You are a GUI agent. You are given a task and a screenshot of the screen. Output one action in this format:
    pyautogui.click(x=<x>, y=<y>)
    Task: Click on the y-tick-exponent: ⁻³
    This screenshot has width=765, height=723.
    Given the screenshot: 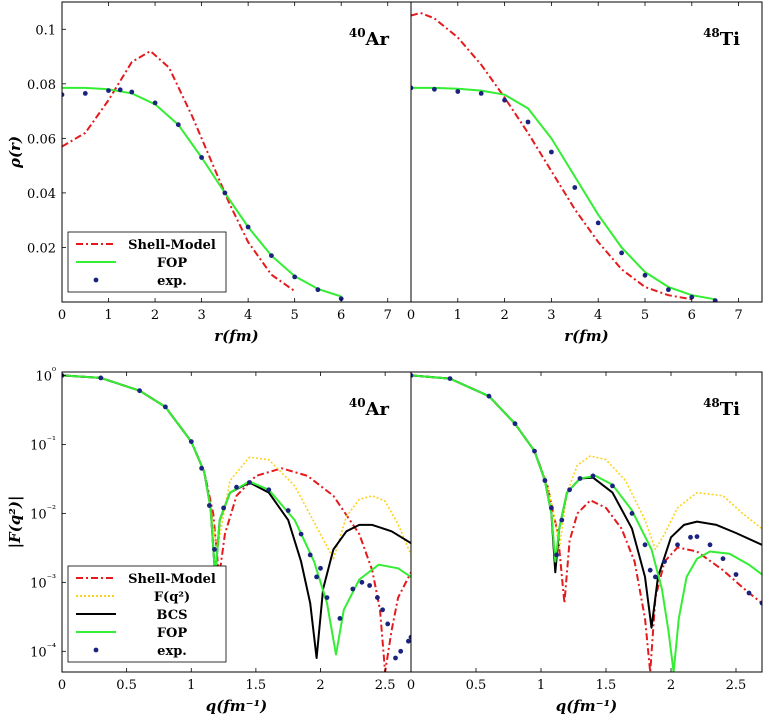 What is the action you would take?
    pyautogui.click(x=51, y=578)
    